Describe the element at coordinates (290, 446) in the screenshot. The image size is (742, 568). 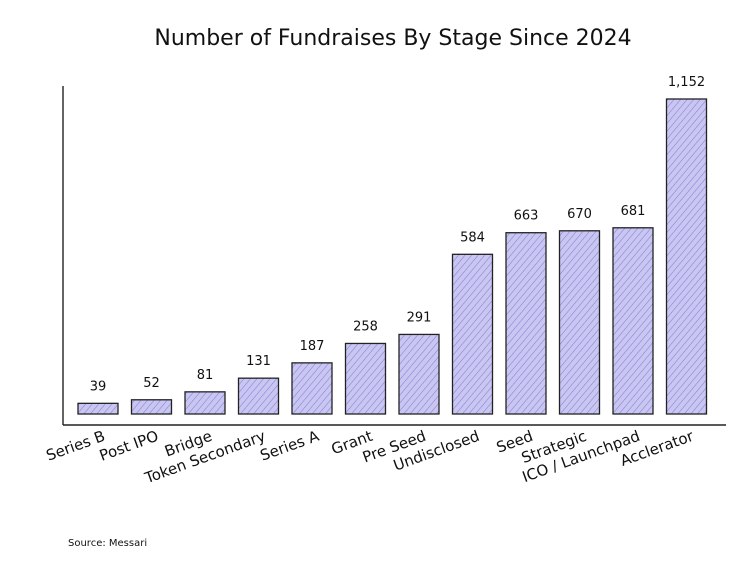
I see `x-tick-label: Series A` at that location.